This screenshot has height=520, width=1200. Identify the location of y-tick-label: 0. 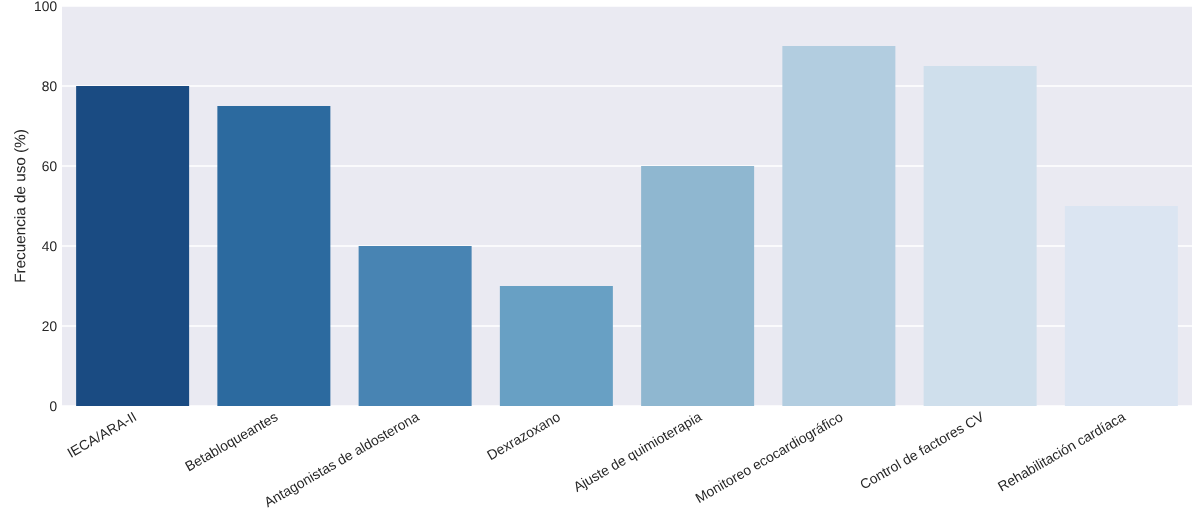
(53, 406).